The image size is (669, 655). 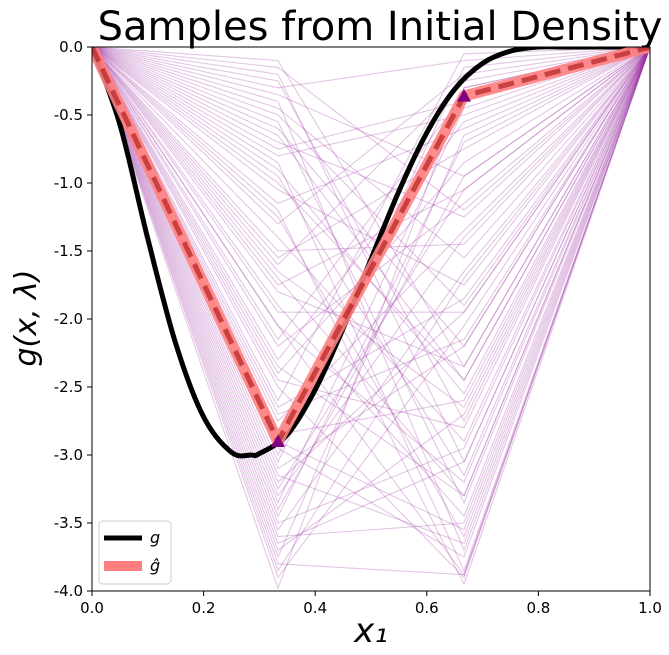 I want to click on y-axis-label: g(x, λ), so click(x=26, y=317).